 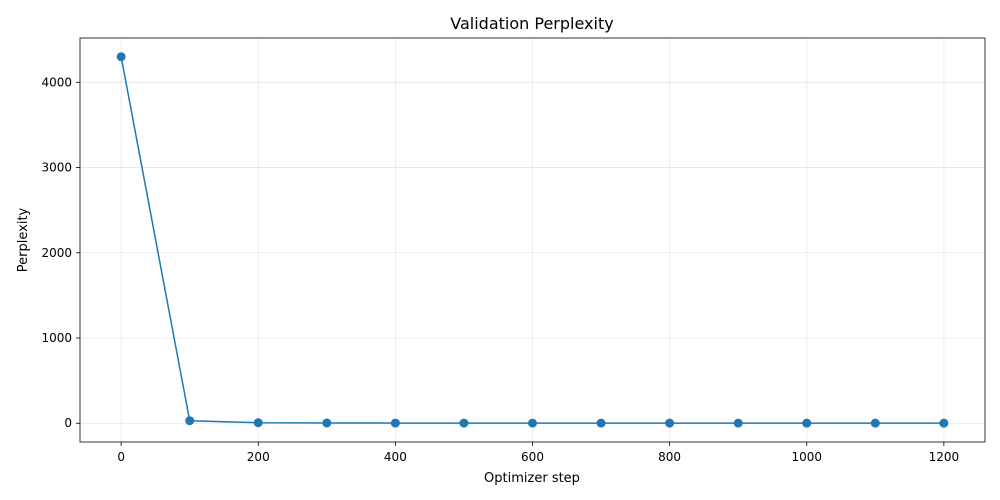 I want to click on y-axis-label: Perplexity, so click(x=23, y=239).